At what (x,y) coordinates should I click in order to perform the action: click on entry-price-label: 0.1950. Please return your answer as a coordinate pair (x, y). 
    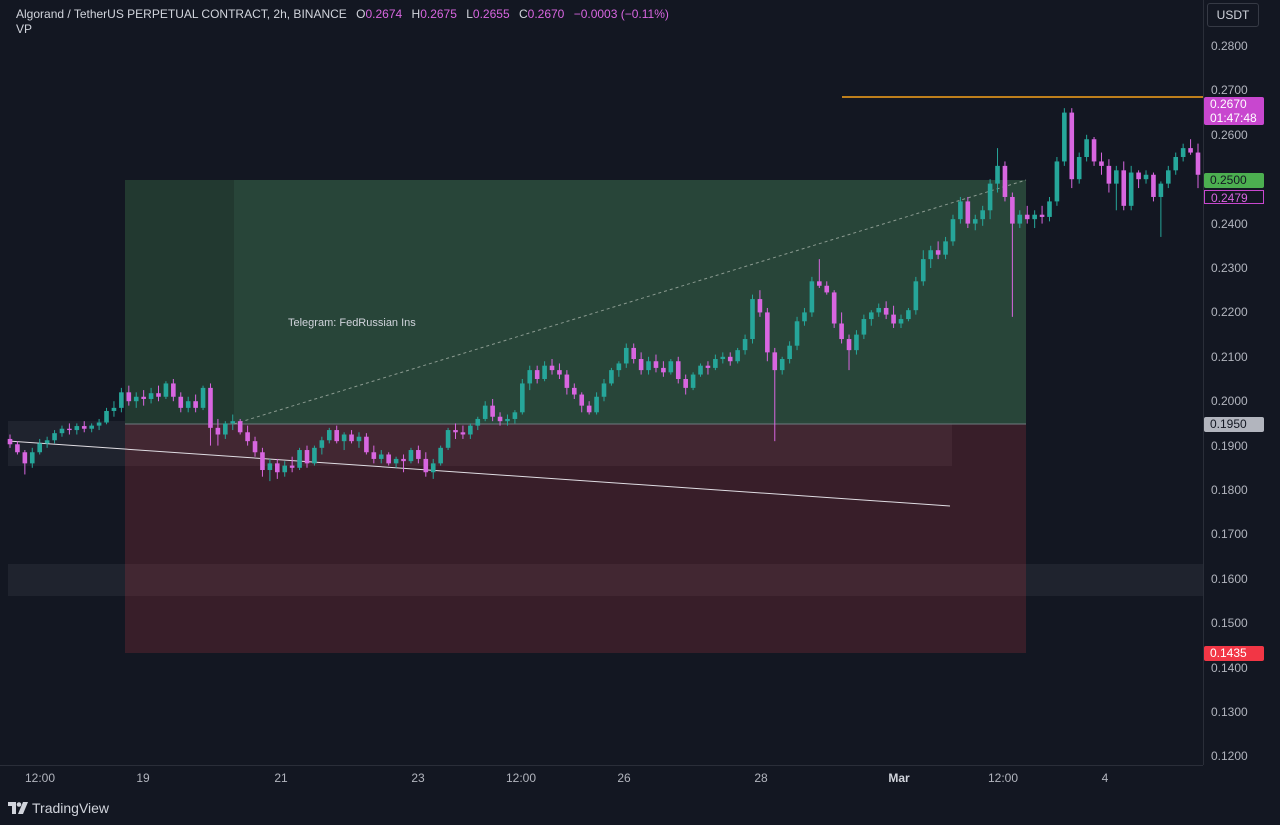
    Looking at the image, I should click on (1234, 424).